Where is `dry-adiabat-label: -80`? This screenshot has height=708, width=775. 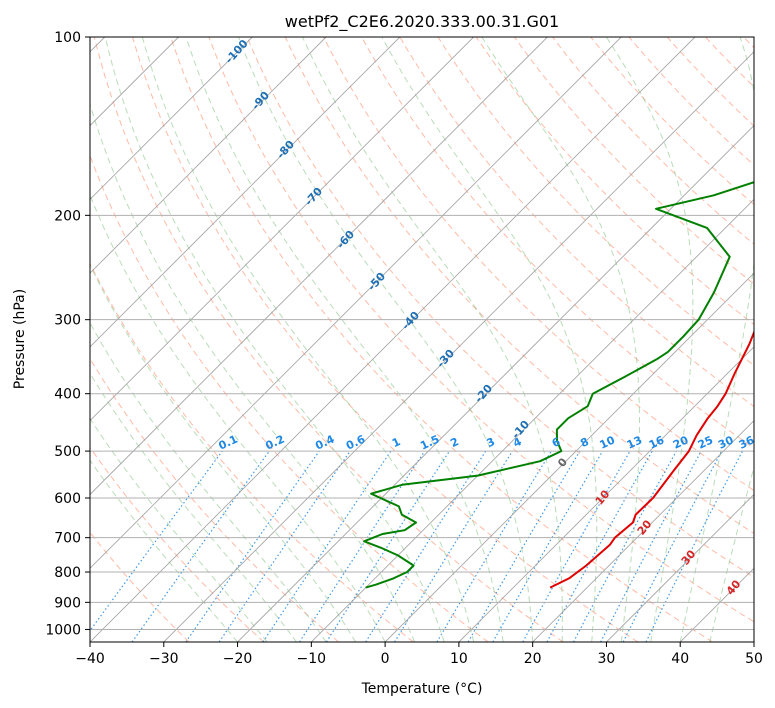 dry-adiabat-label: -80 is located at coordinates (285, 150).